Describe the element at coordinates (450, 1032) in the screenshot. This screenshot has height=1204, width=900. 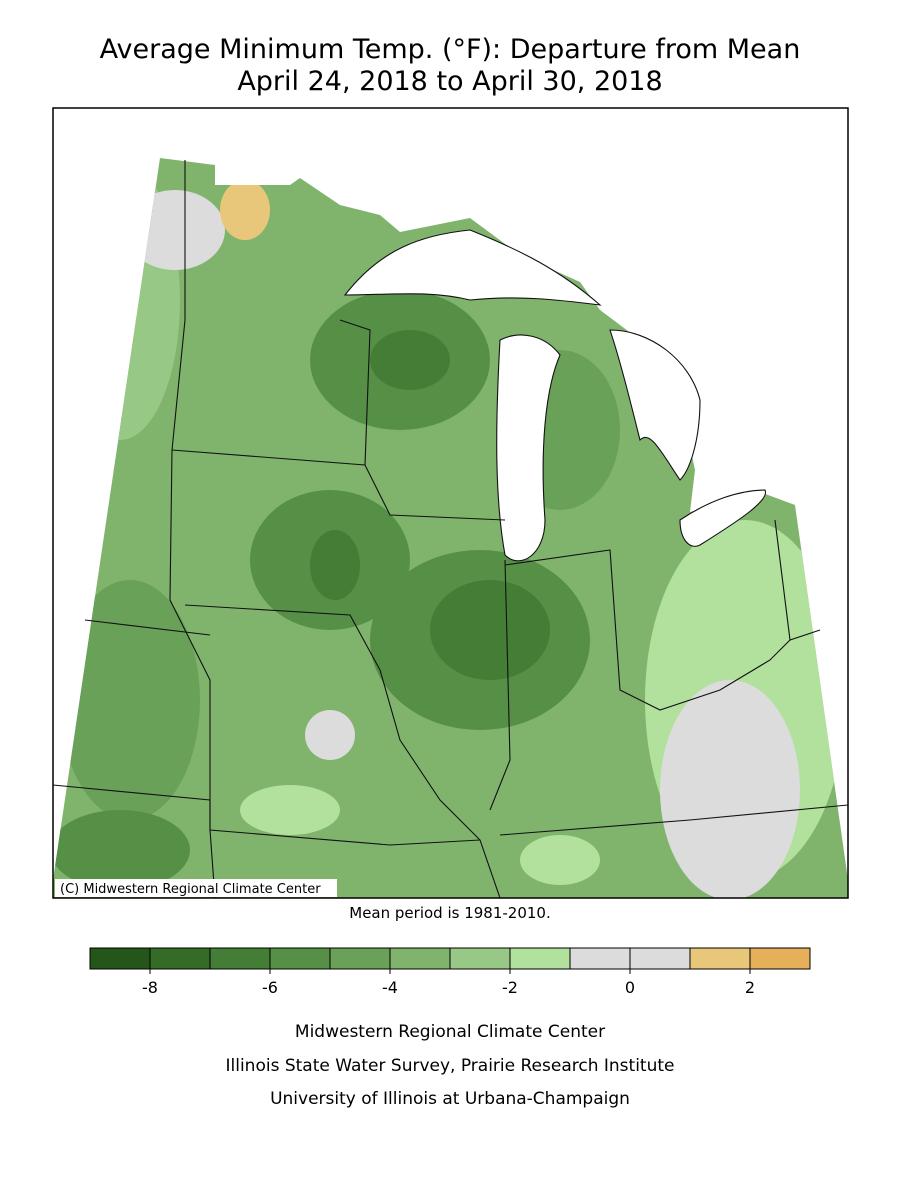
I see `footer-line: Midwestern Regional Climate Center` at that location.